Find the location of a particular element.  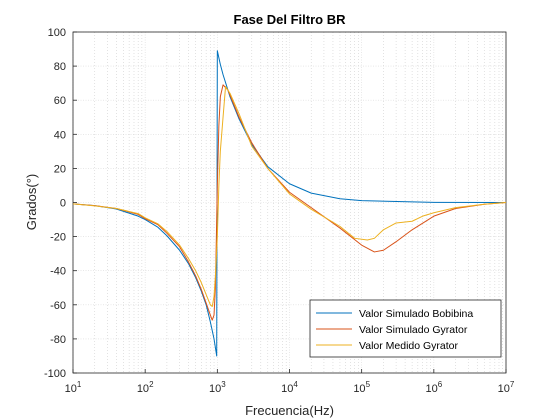

chart-title: Fase Del Filtro BR is located at coordinates (290, 19).